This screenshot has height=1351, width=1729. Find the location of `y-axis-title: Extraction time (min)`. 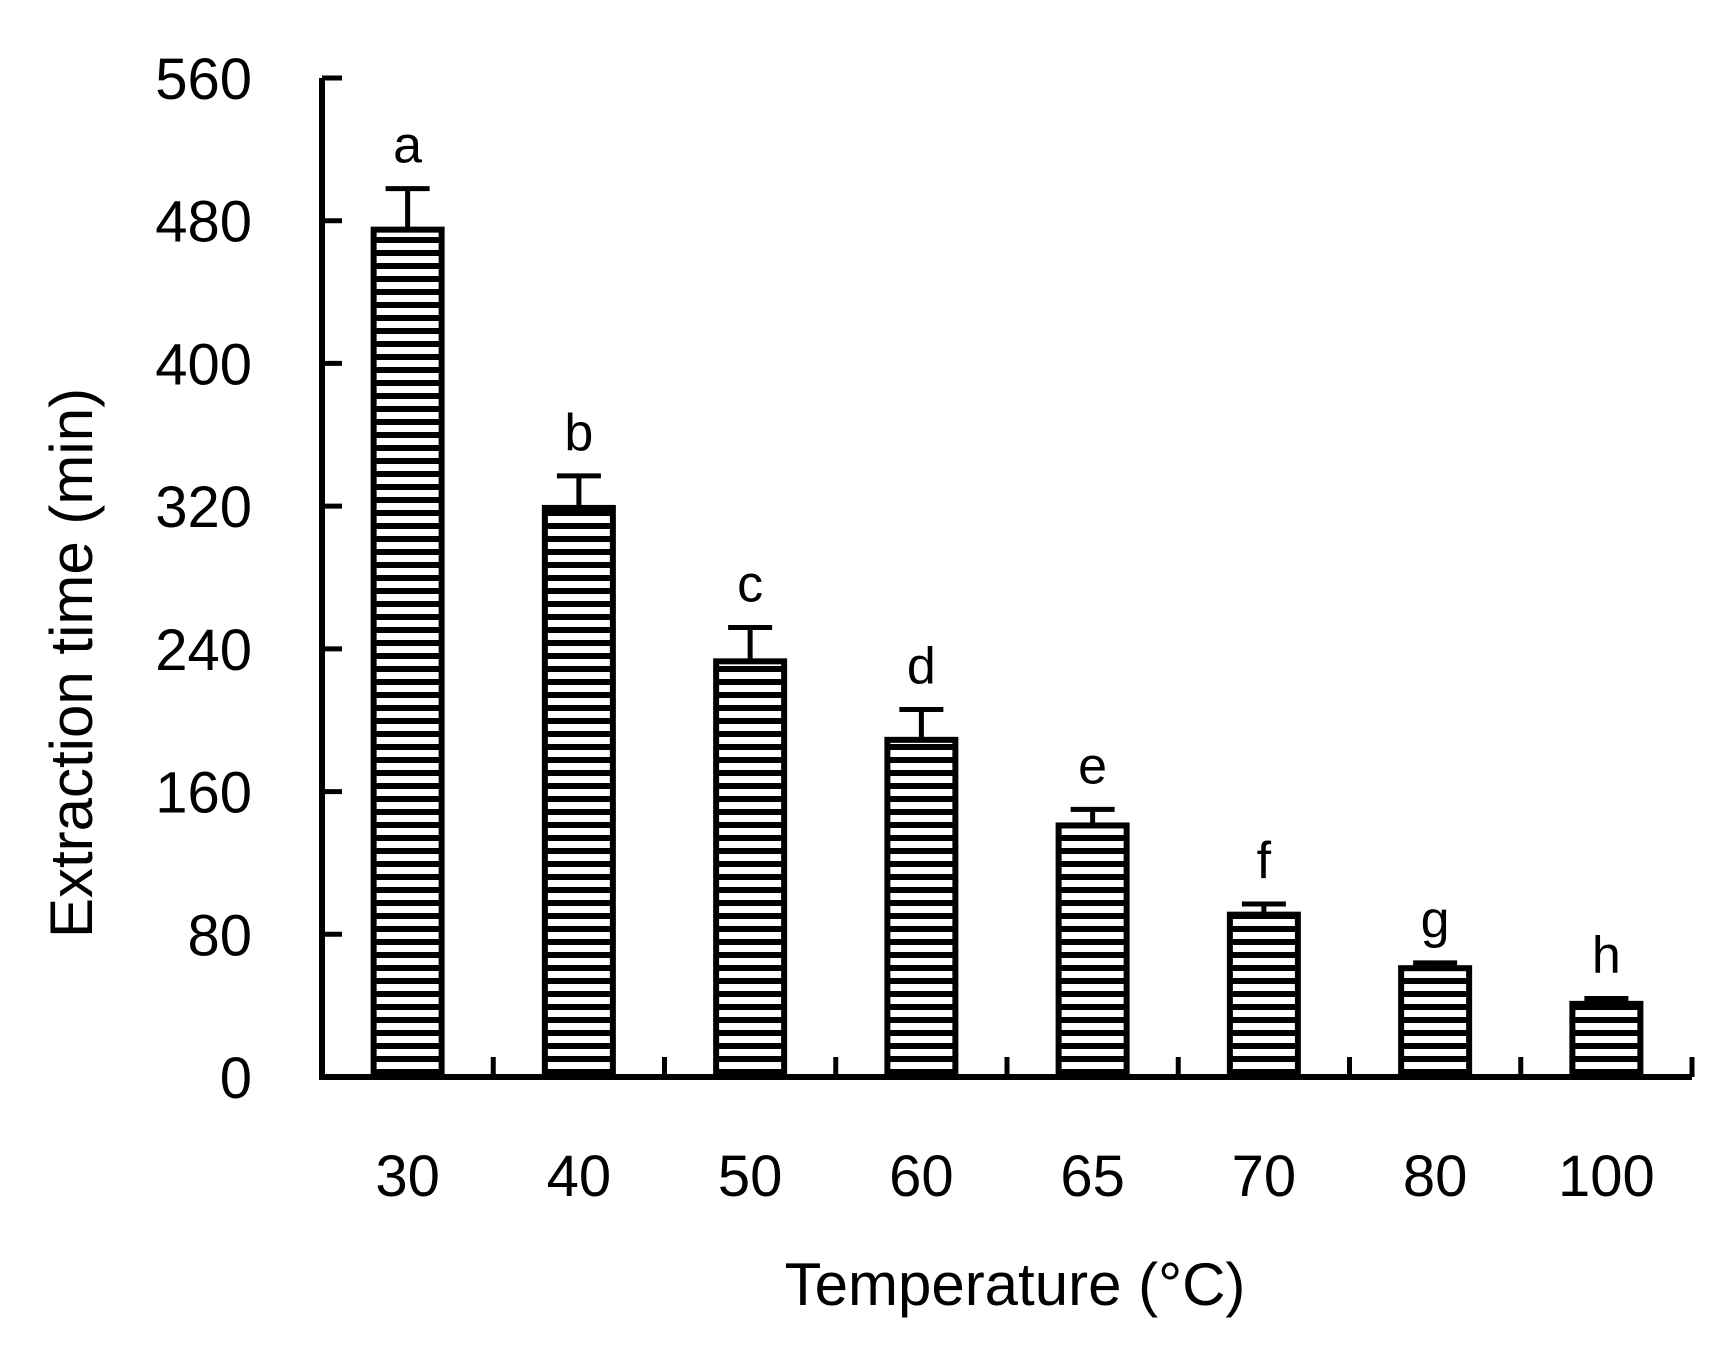

y-axis-title: Extraction time (min) is located at coordinates (71, 663).